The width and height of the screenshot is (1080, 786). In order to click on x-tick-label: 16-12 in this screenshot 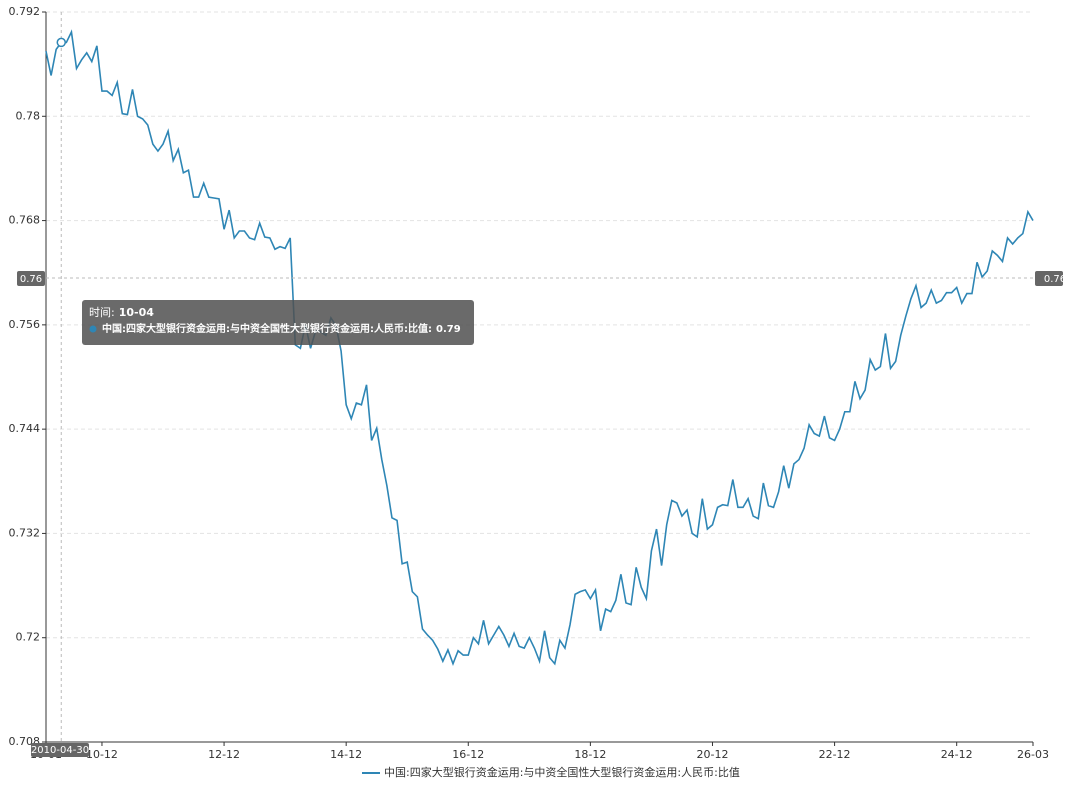, I will do `click(468, 754)`.